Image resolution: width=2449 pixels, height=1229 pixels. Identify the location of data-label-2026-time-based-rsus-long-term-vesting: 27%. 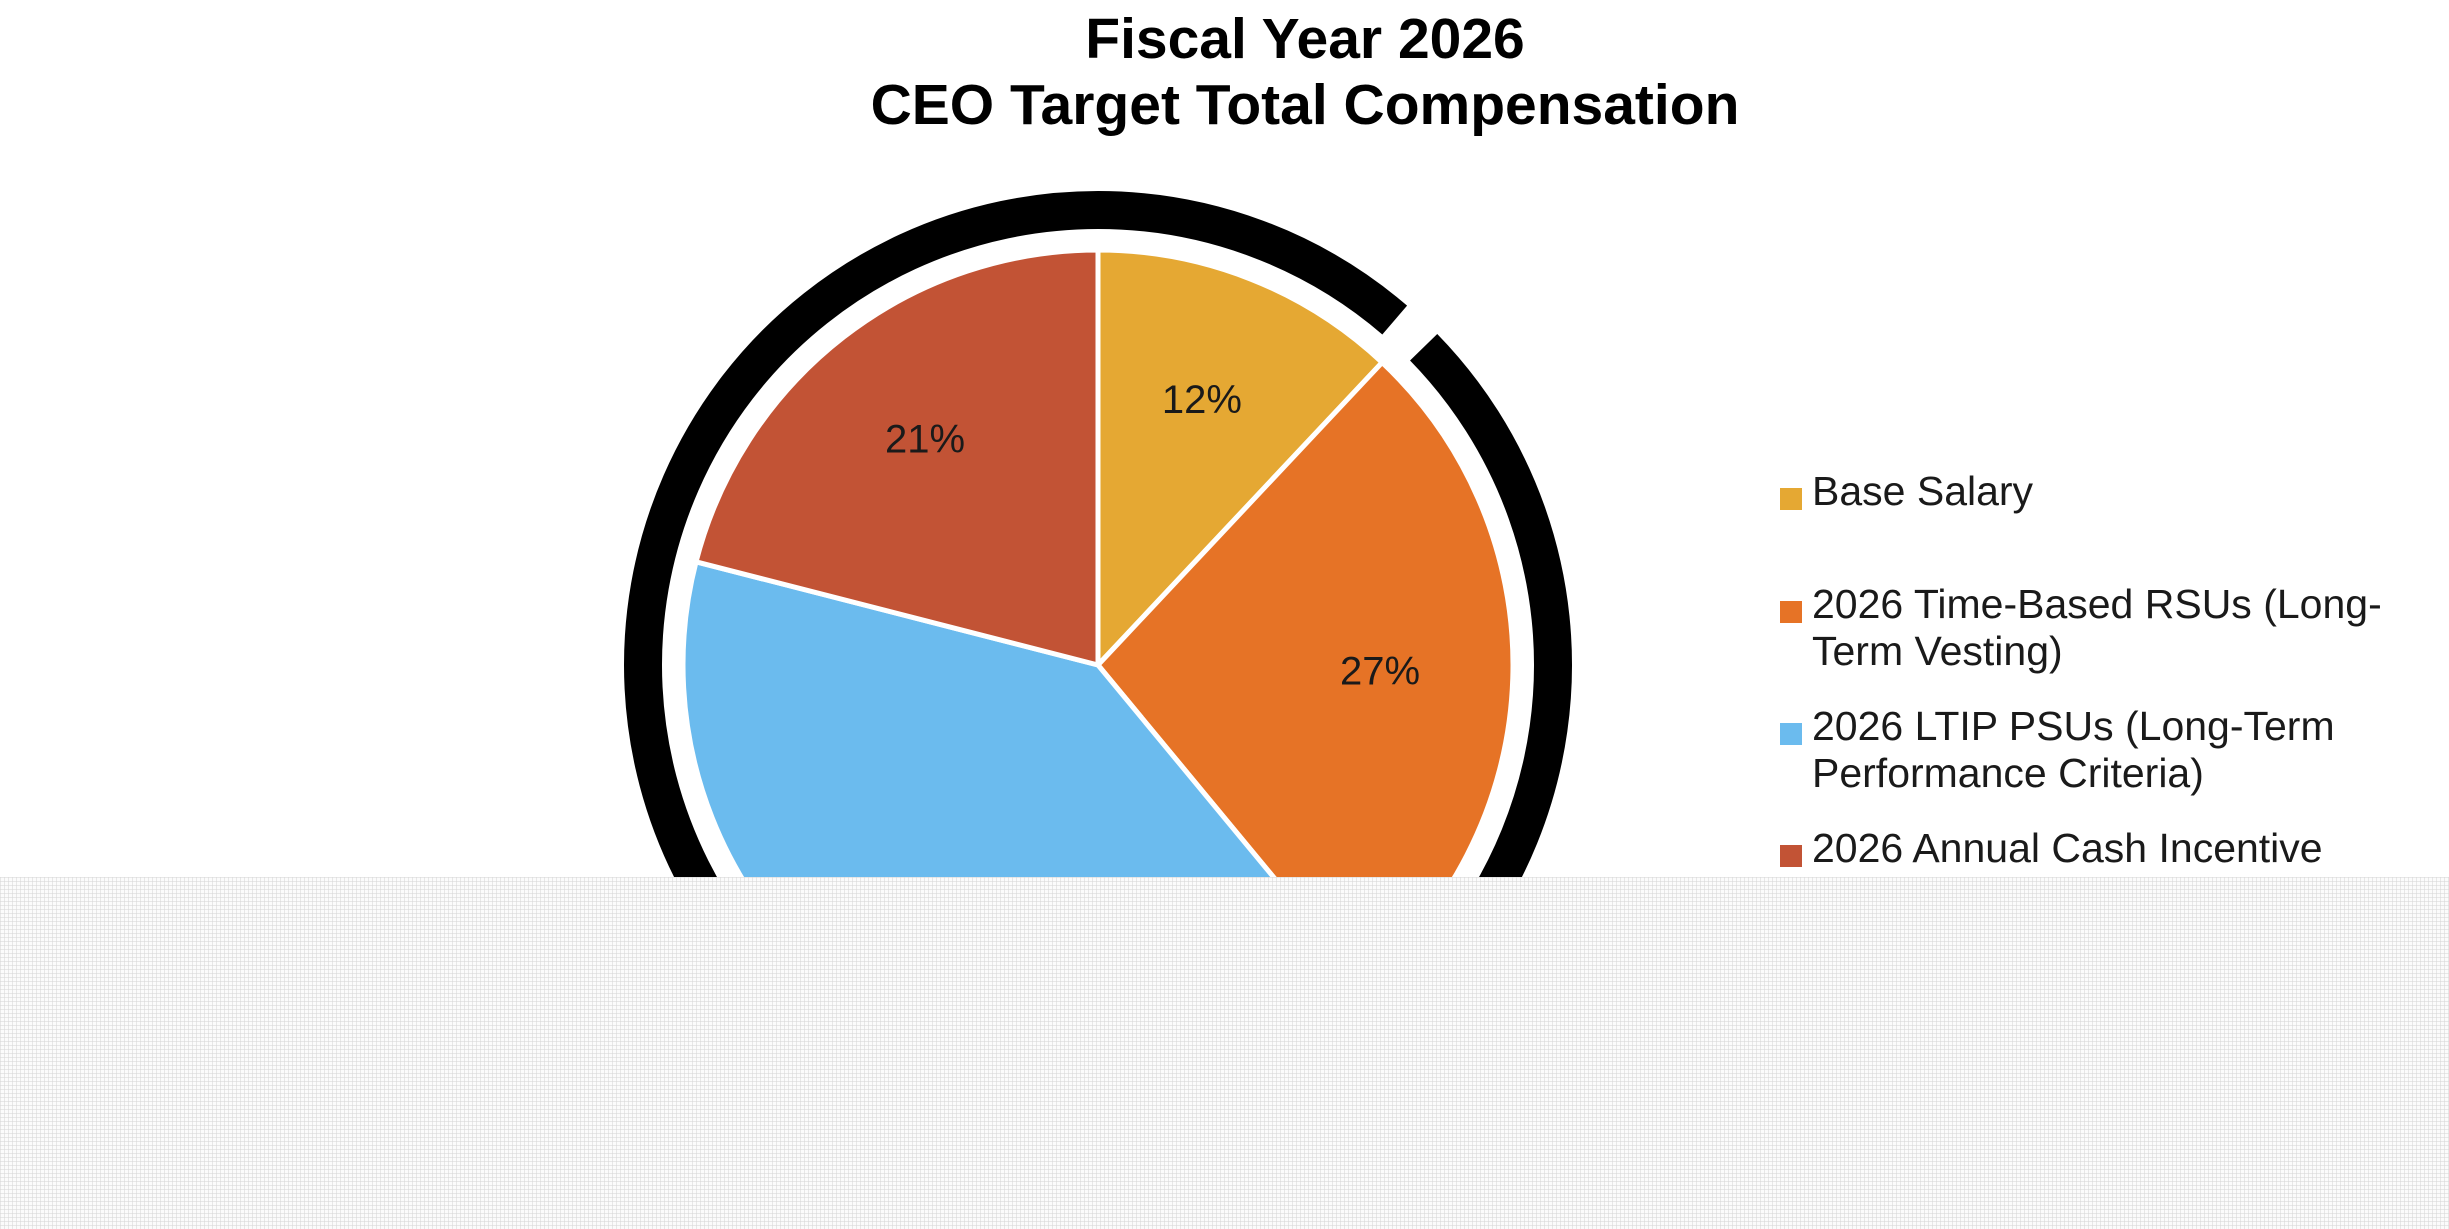
(1380, 671).